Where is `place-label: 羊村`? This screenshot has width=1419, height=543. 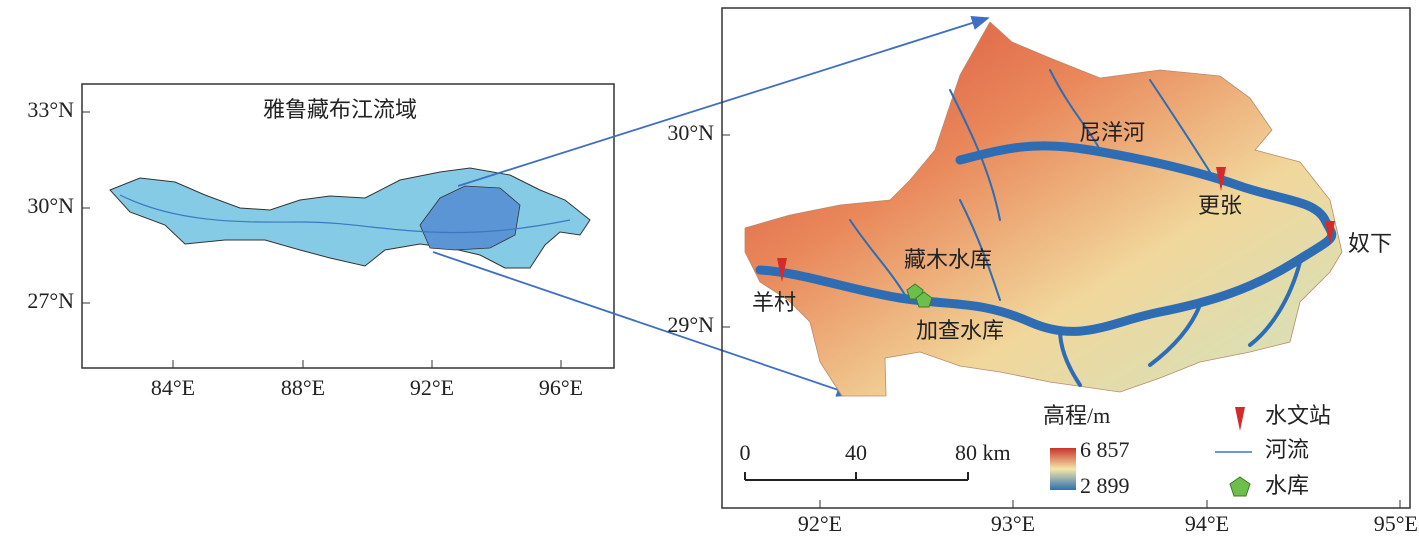 place-label: 羊村 is located at coordinates (774, 302).